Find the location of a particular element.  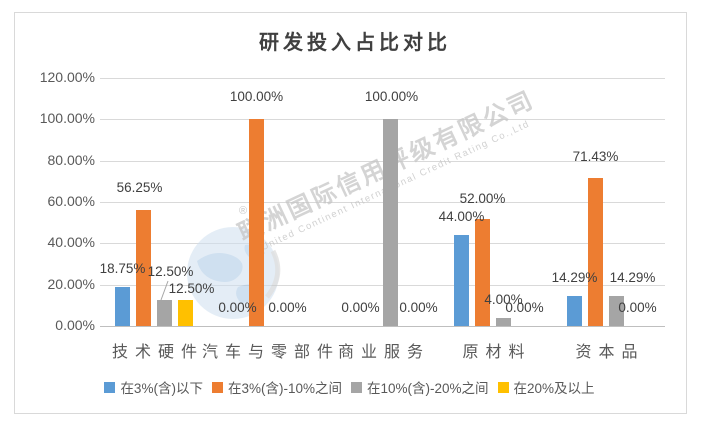

y-axis-tick-label: 80.00% is located at coordinates (71, 160).